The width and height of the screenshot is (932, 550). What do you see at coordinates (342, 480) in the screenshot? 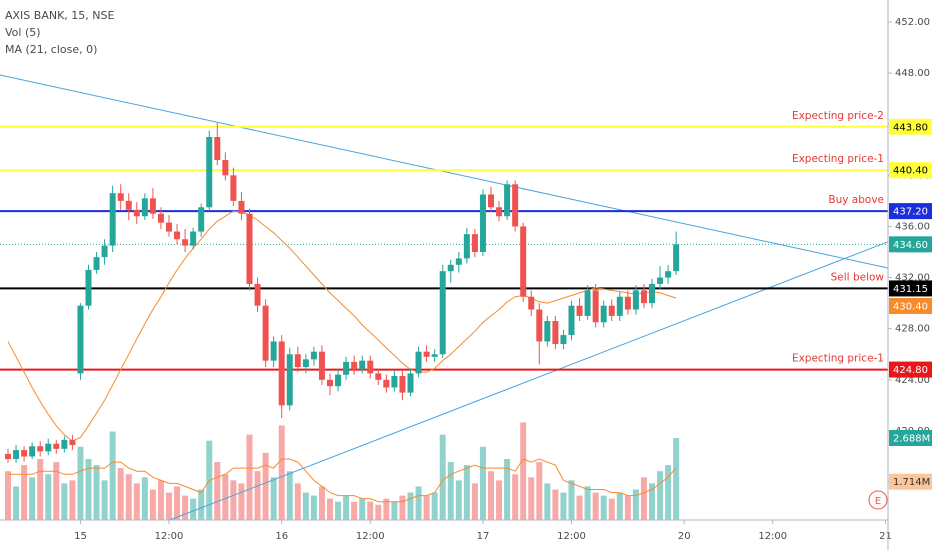
I see `volume-ma-line` at bounding box center [342, 480].